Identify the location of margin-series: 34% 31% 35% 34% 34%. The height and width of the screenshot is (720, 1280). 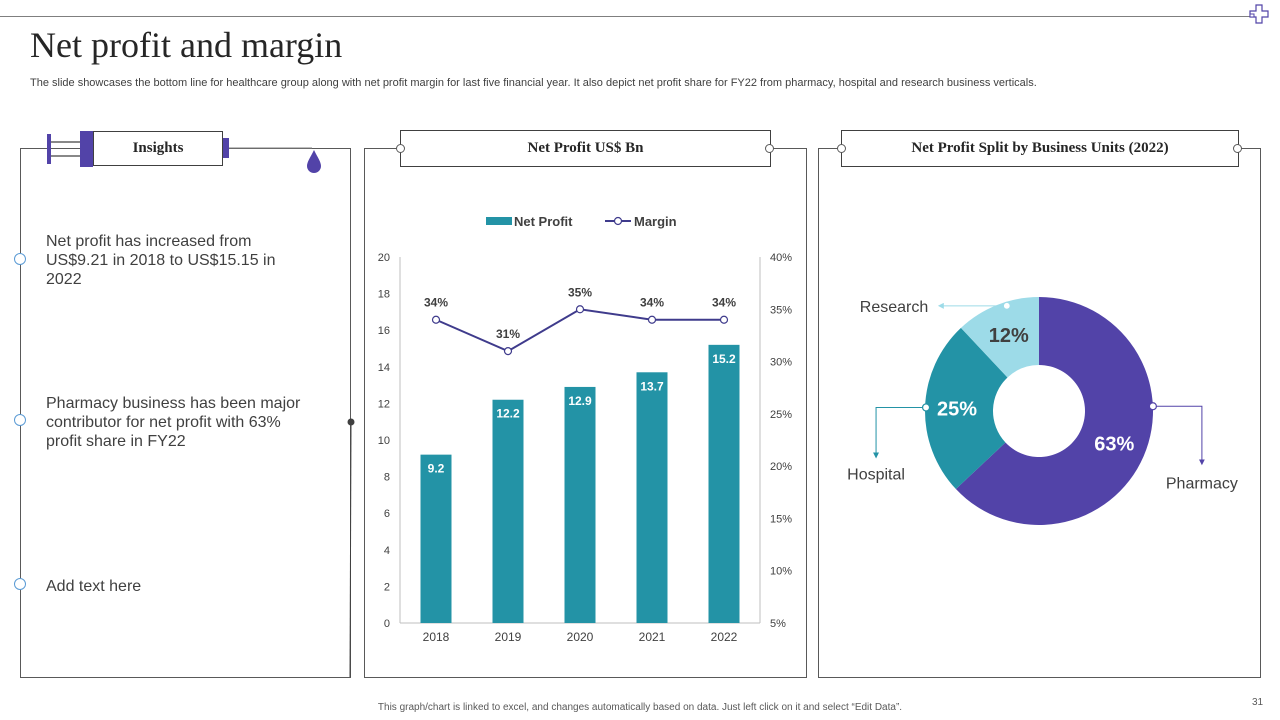
(580, 320).